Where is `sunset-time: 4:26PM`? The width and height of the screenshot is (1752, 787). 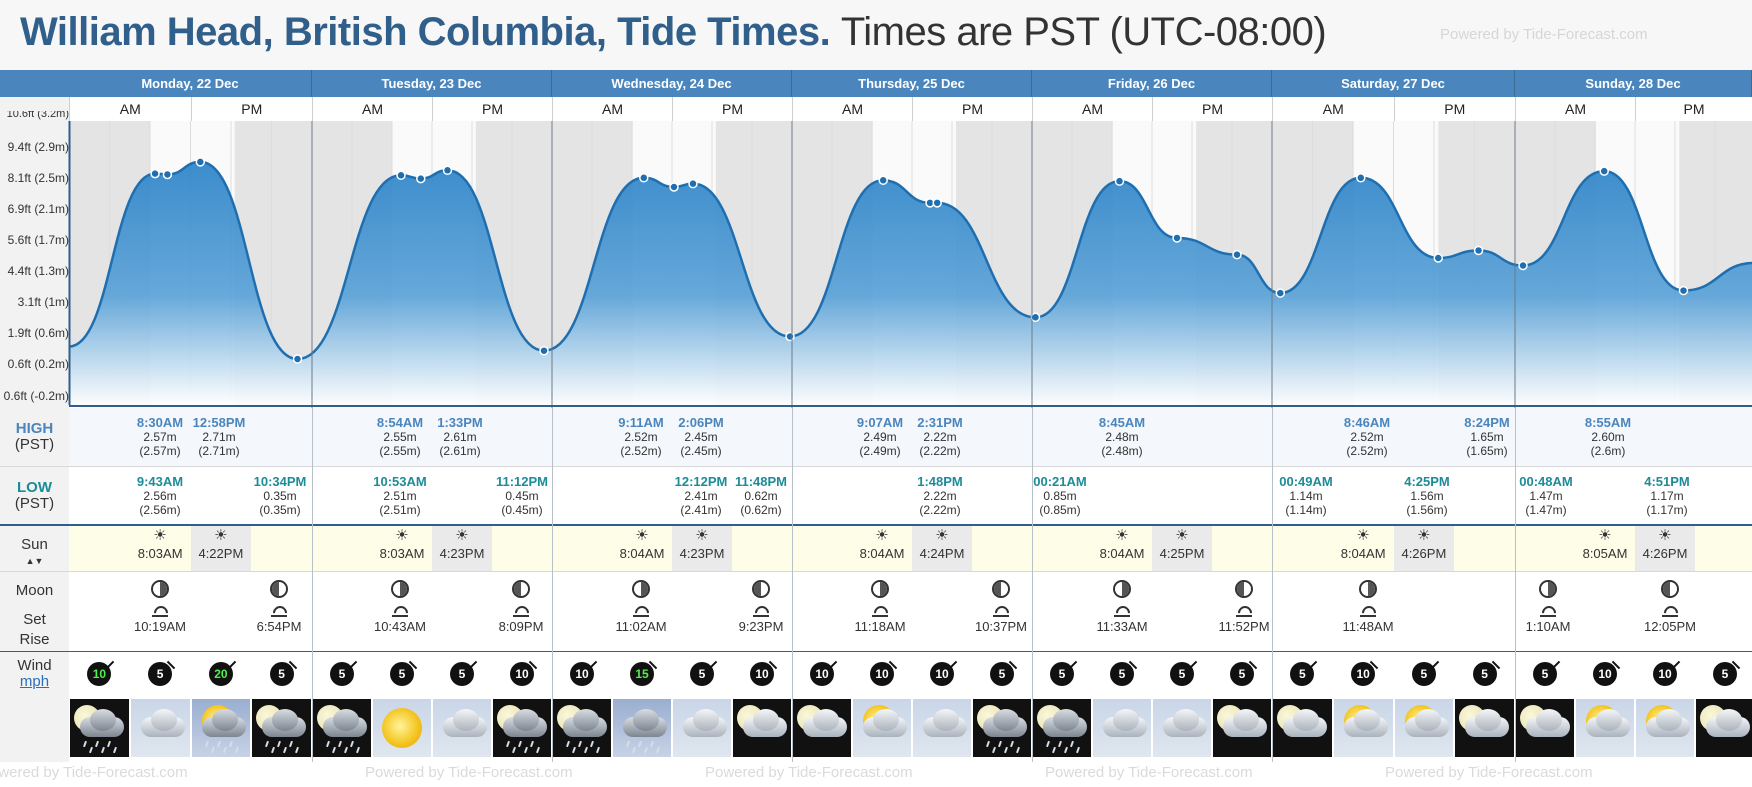 sunset-time: 4:26PM is located at coordinates (1665, 553).